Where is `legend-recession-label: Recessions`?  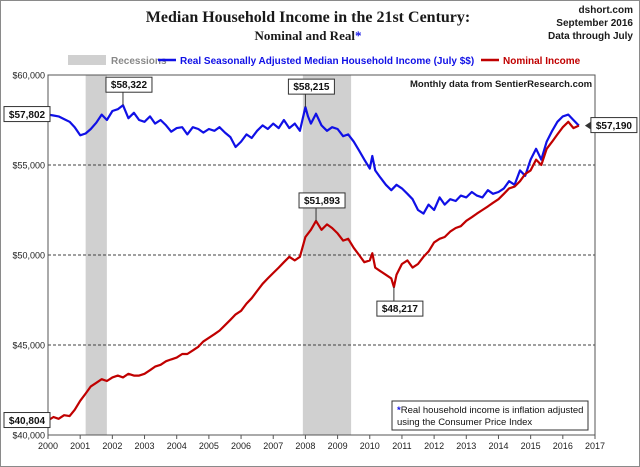 legend-recession-label: Recessions is located at coordinates (139, 61).